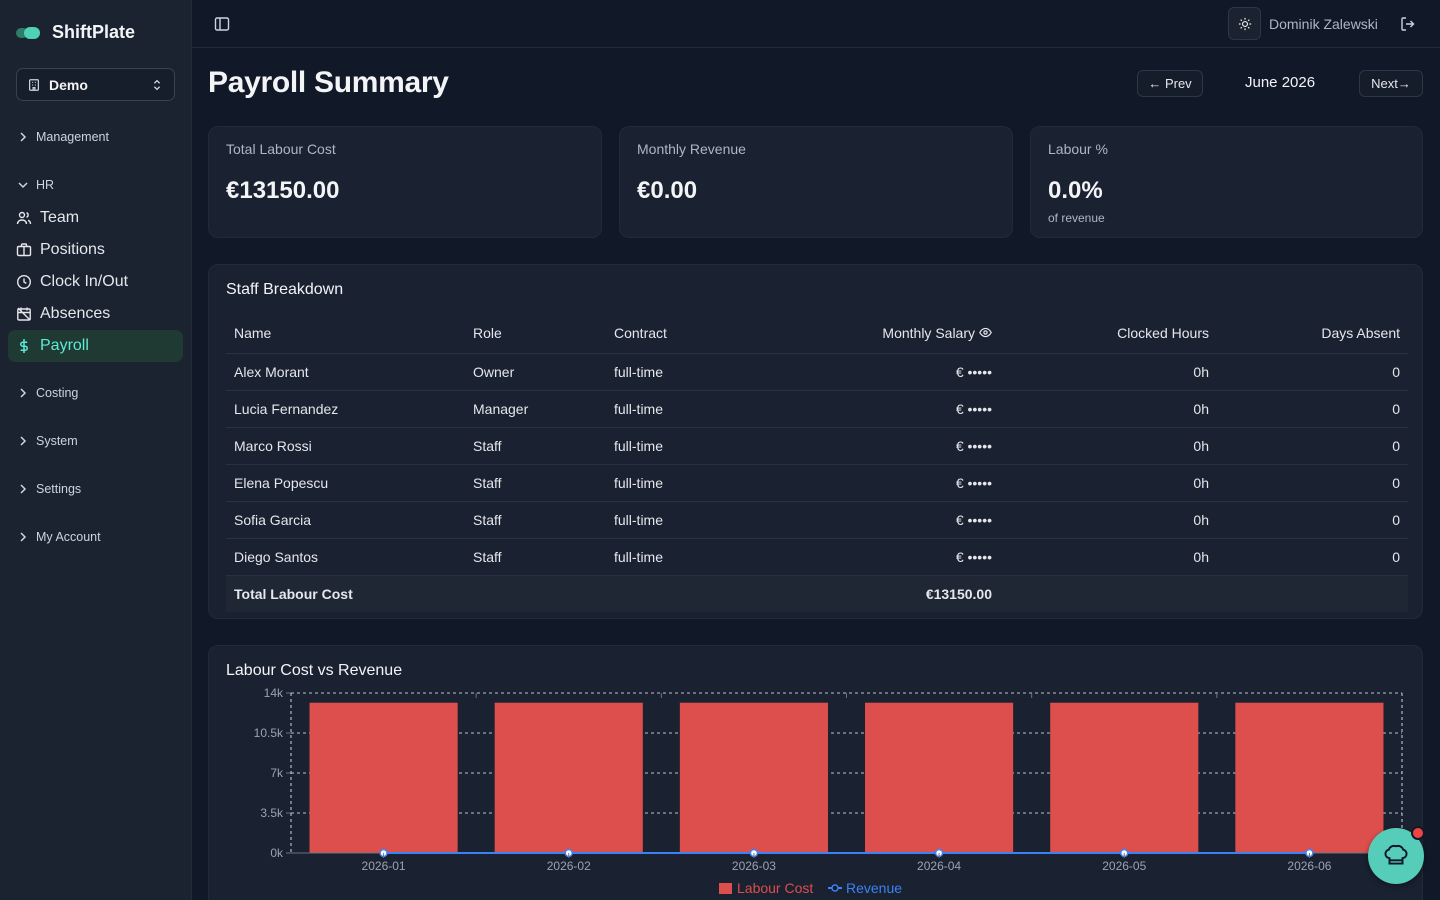 The height and width of the screenshot is (900, 1440). I want to click on prev-month-button: ← Prev, so click(1170, 83).